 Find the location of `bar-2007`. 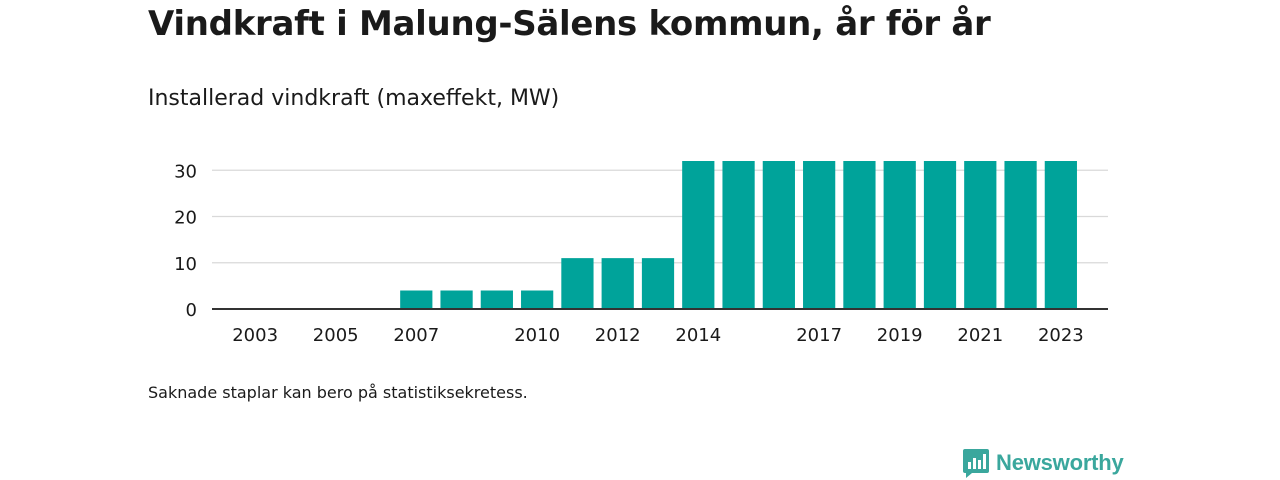

bar-2007 is located at coordinates (416, 299).